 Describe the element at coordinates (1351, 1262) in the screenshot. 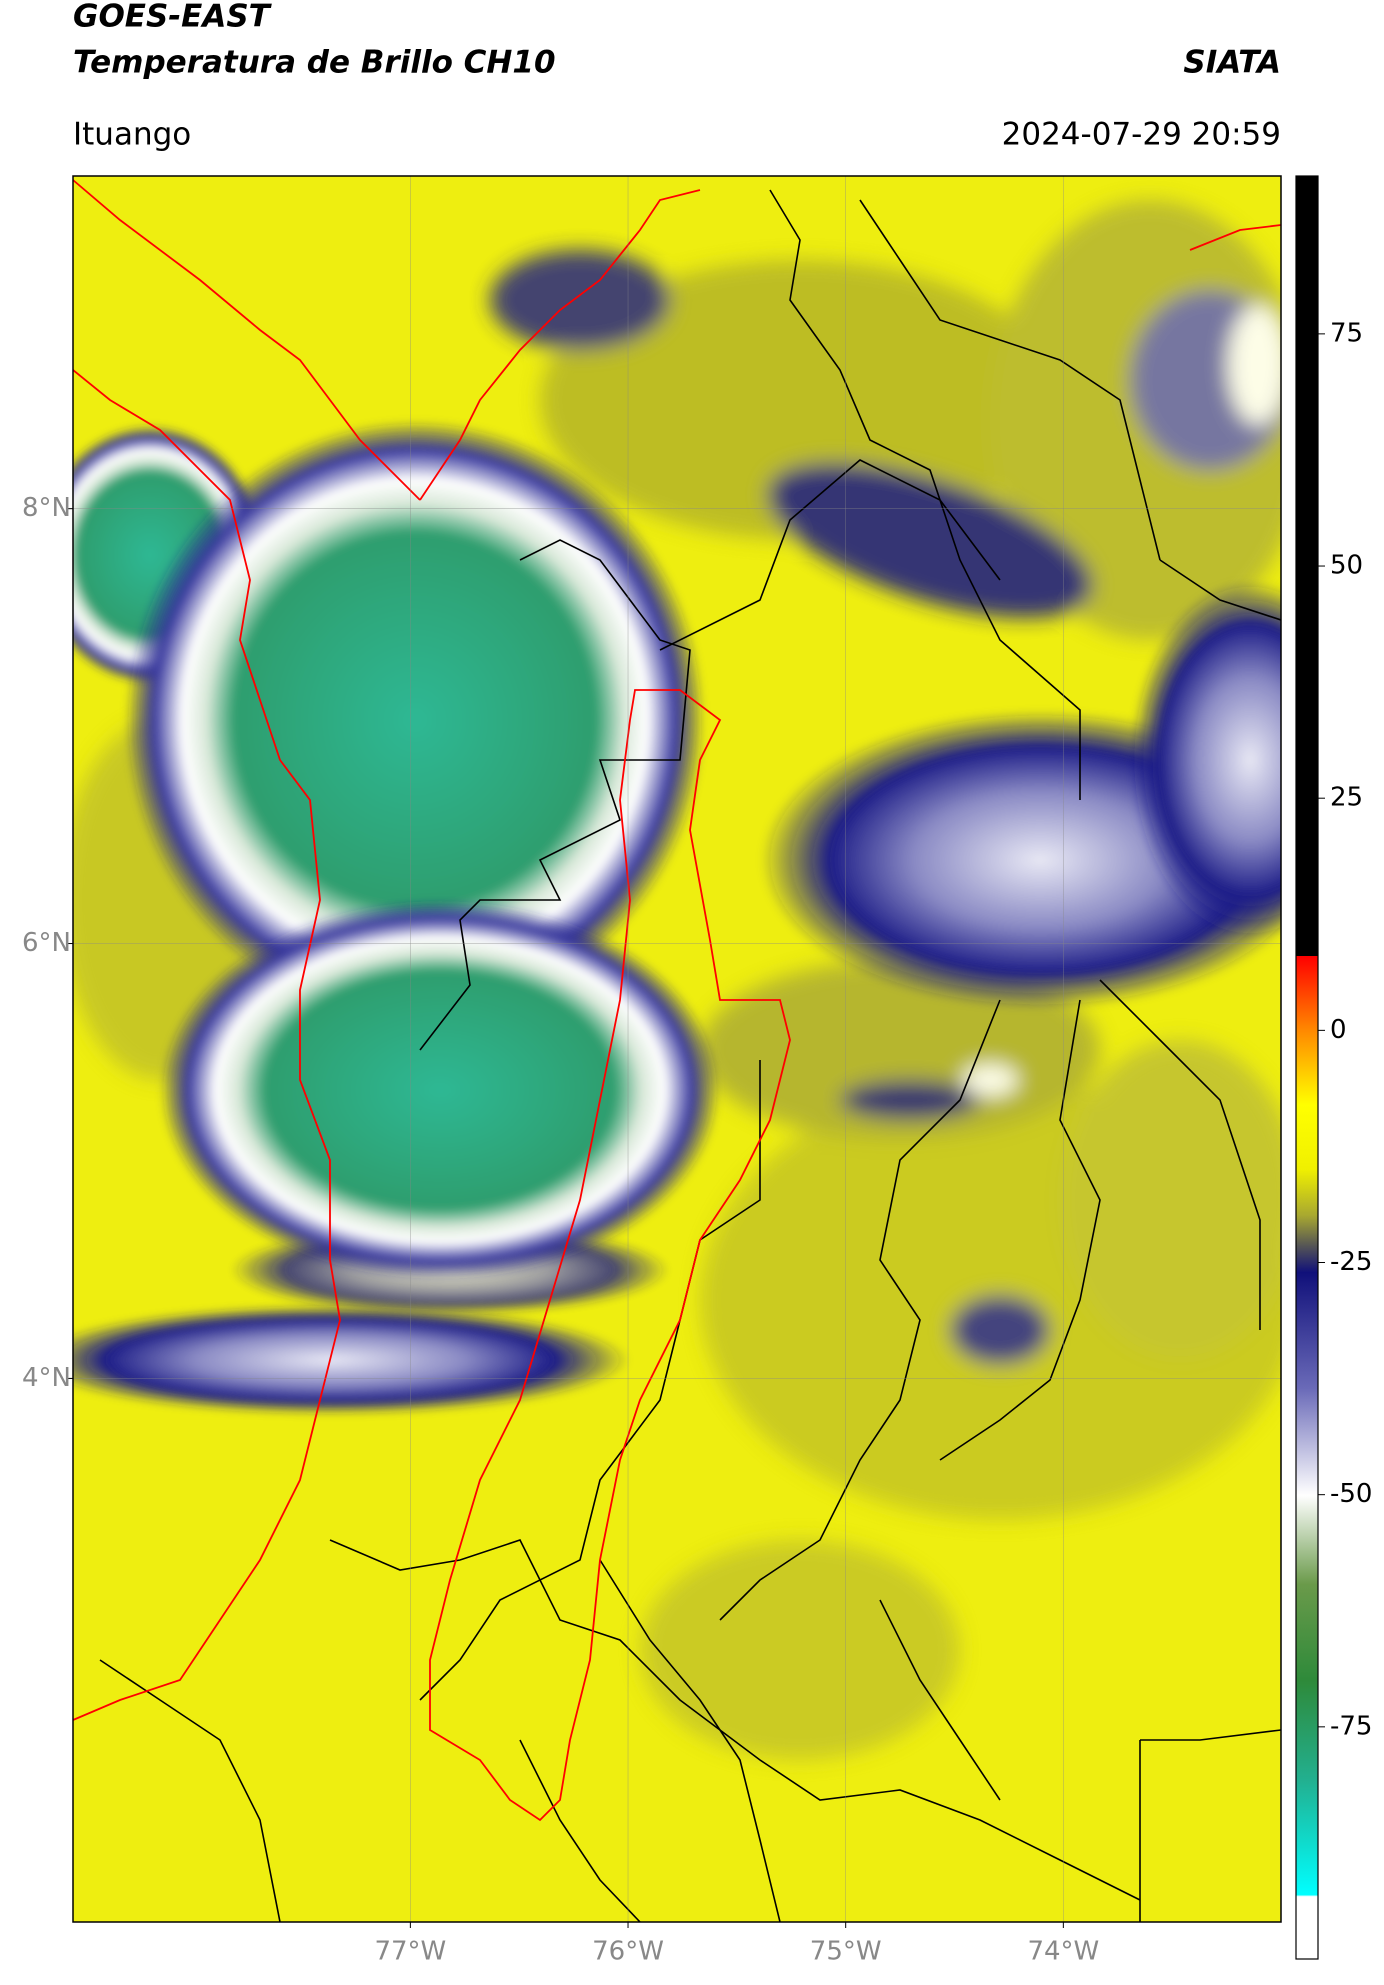

I see `colorbar-tick-label: -25` at that location.